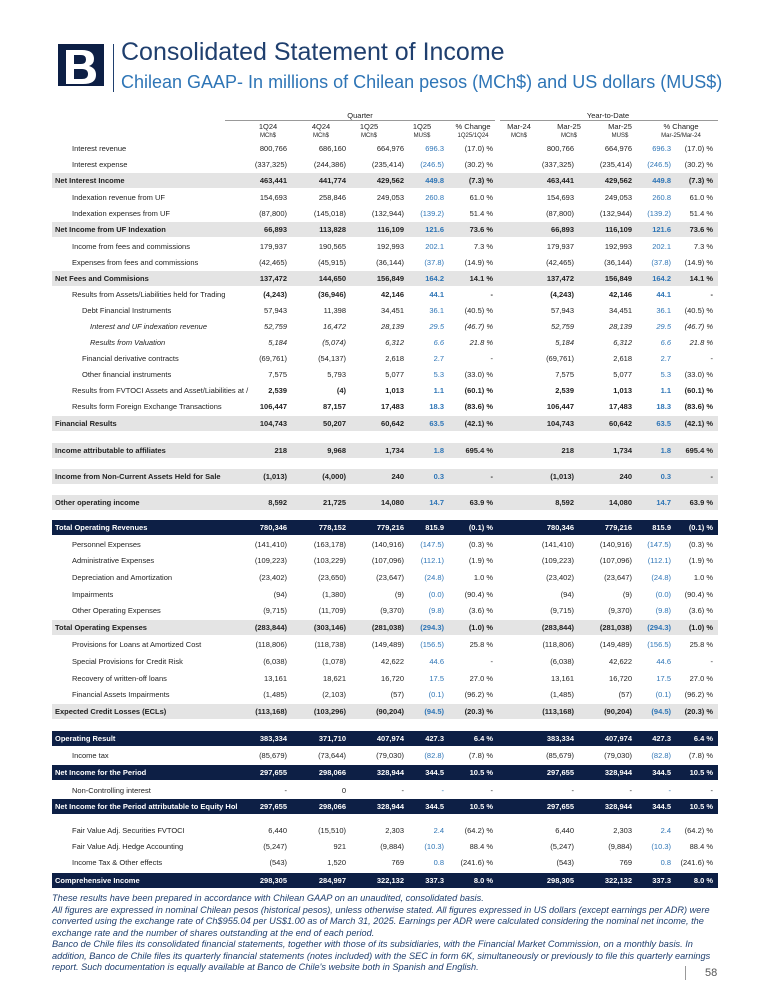  I want to click on cell-value: (20.3) %, so click(698, 711).